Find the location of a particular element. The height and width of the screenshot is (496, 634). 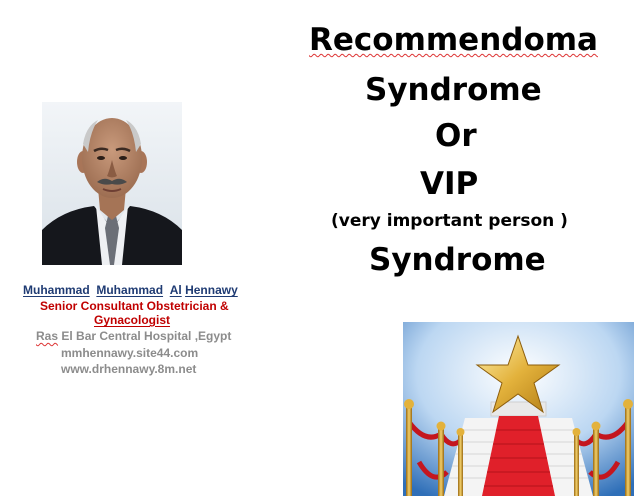

author-name: Muhammad Muhammad Al Hennawy is located at coordinates (130, 290).